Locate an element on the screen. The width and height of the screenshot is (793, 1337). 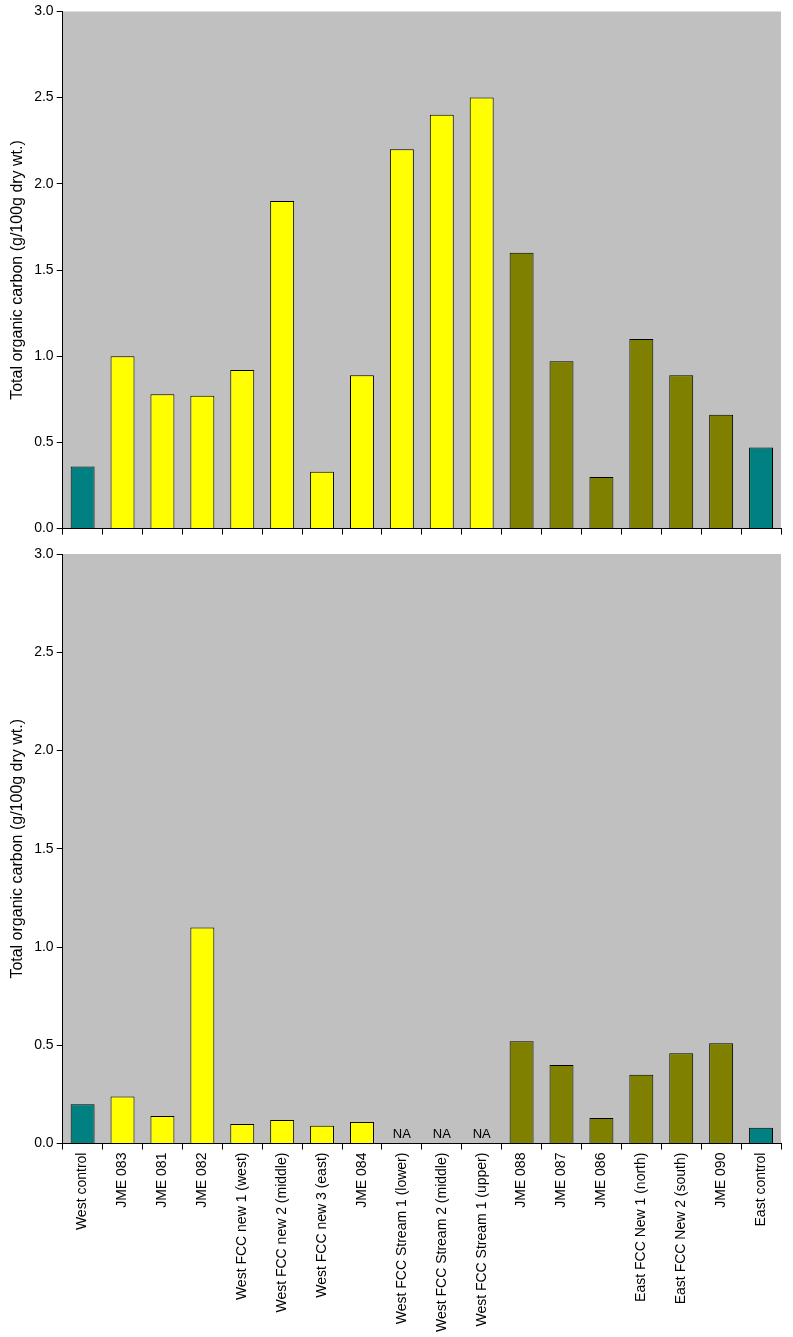
x-tick-label: West FCC new 1 (west) is located at coordinates (241, 1226).